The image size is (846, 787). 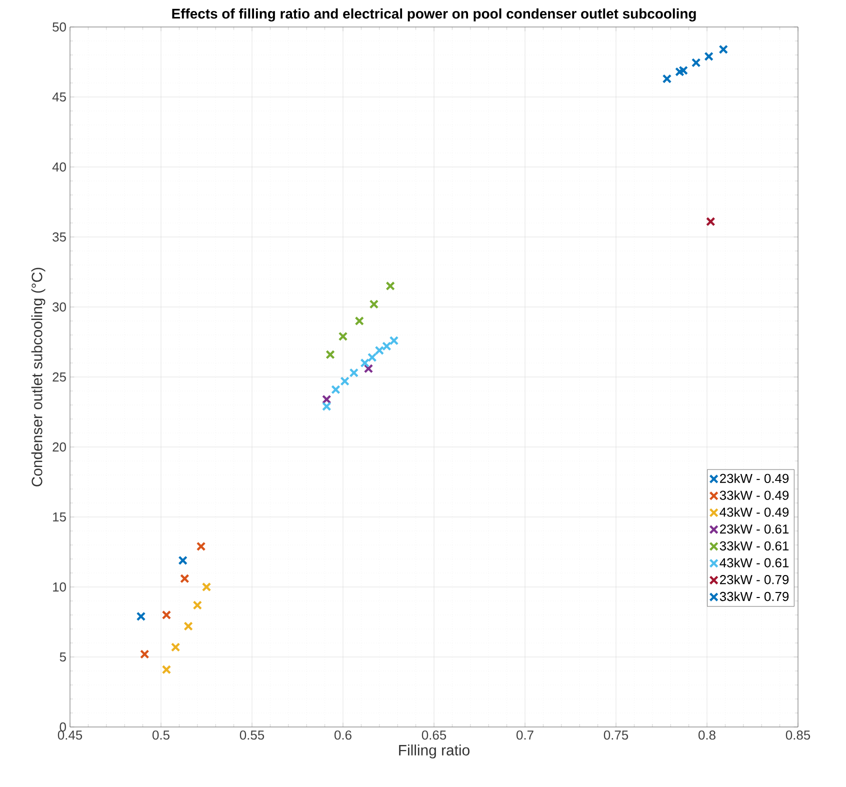 I want to click on x-tick-label: 0.85, so click(x=798, y=735).